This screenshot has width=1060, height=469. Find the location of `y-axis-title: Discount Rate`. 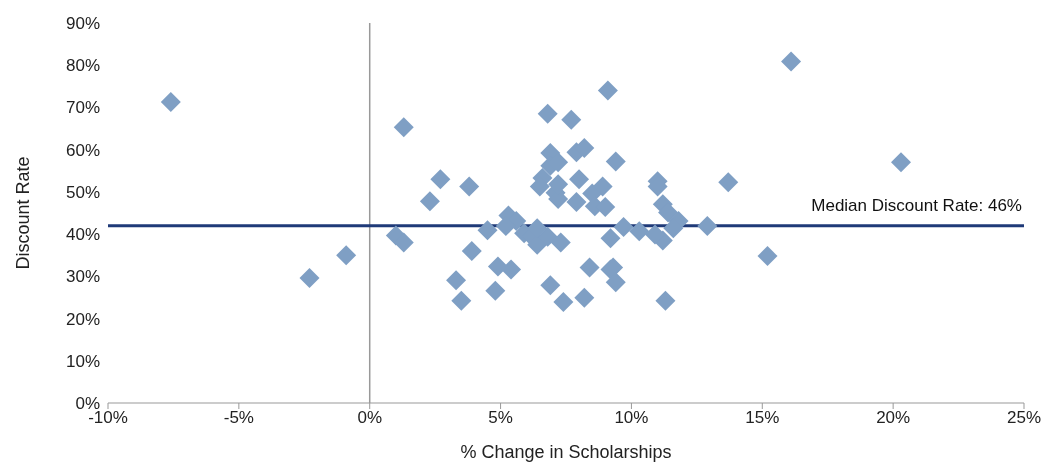

y-axis-title: Discount Rate is located at coordinates (23, 213).